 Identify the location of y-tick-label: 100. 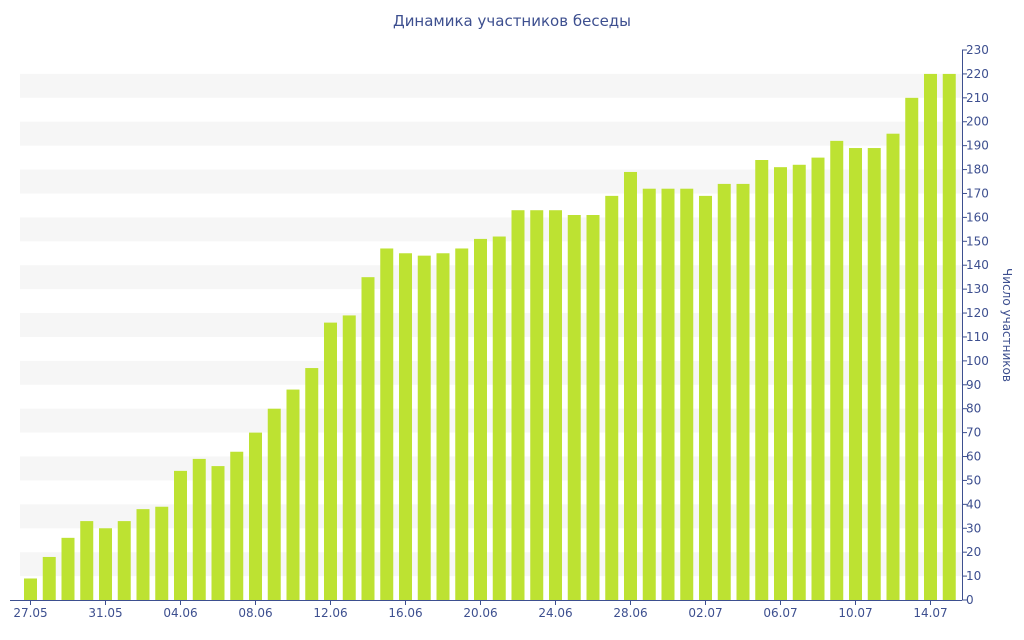
(977, 361).